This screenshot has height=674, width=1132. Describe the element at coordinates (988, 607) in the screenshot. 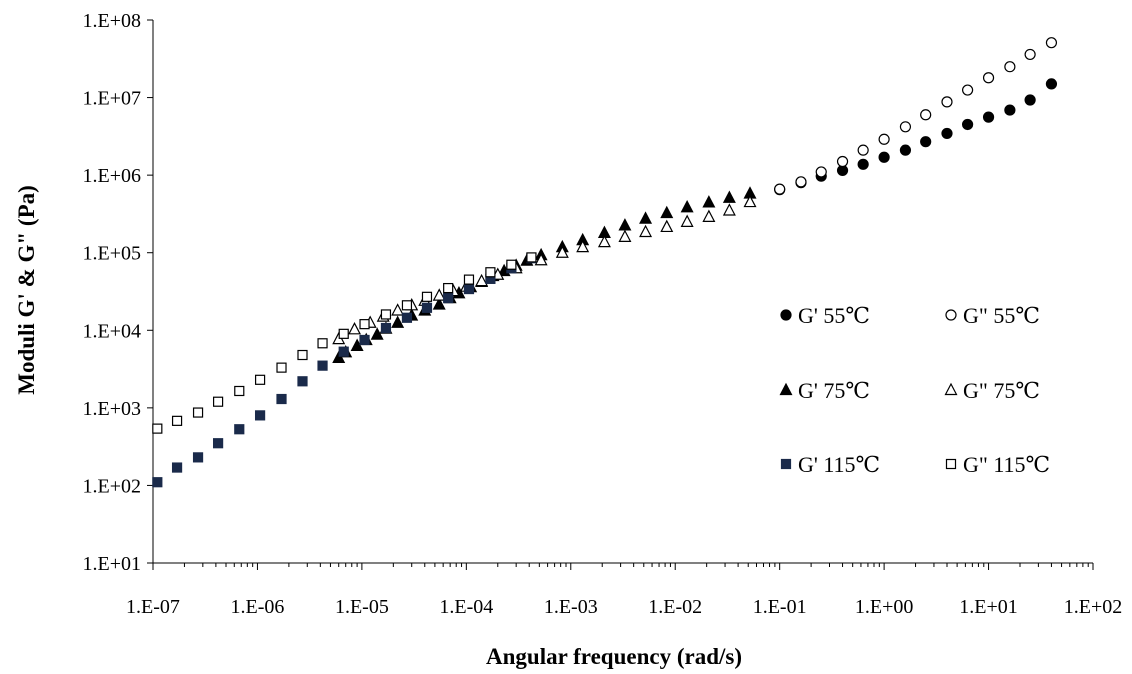

I see `x-tick-label: 1.E+01` at that location.